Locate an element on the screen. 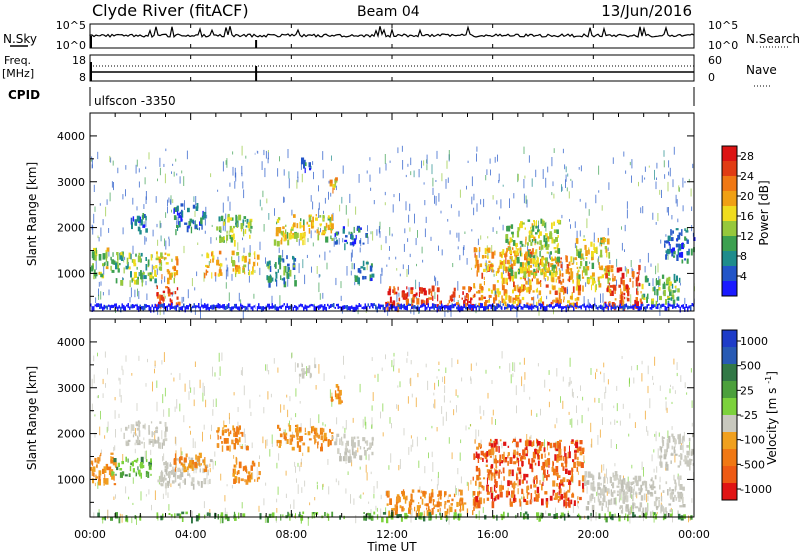 Image resolution: width=800 pixels, height=554 pixels. colorbar-segment is located at coordinates (729, 390).